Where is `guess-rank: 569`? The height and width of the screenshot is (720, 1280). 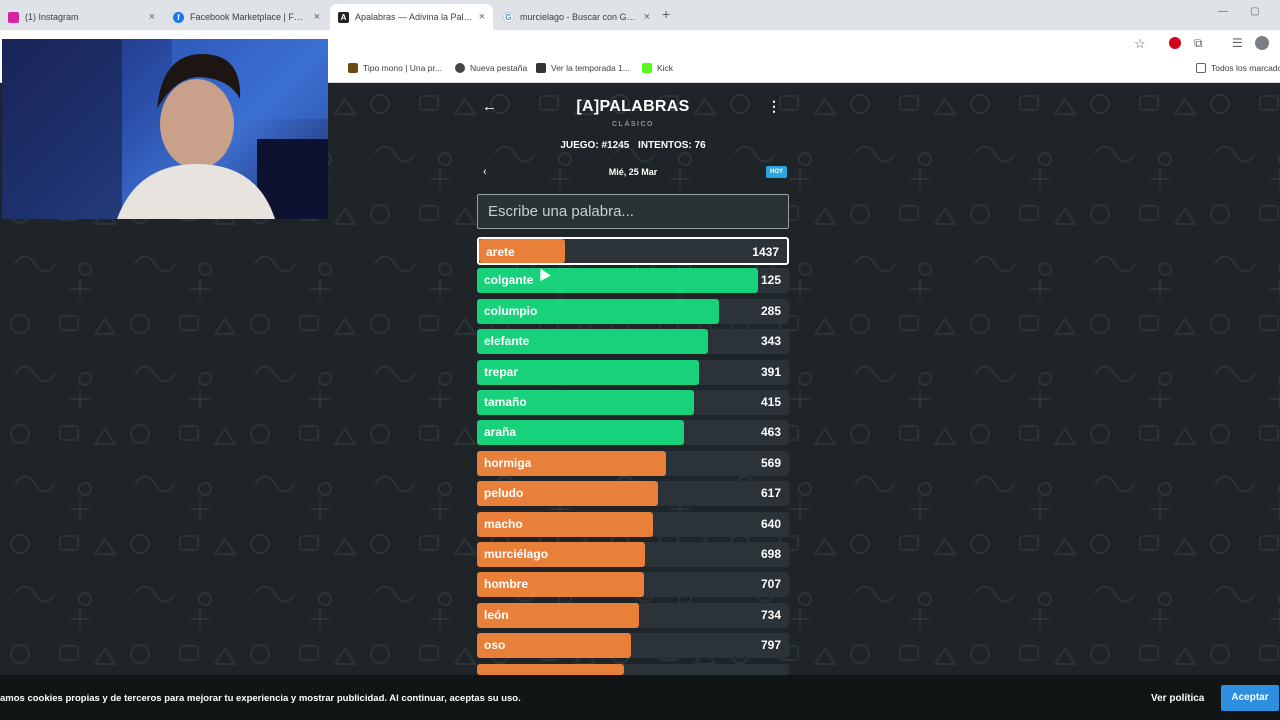 guess-rank: 569 is located at coordinates (770, 462).